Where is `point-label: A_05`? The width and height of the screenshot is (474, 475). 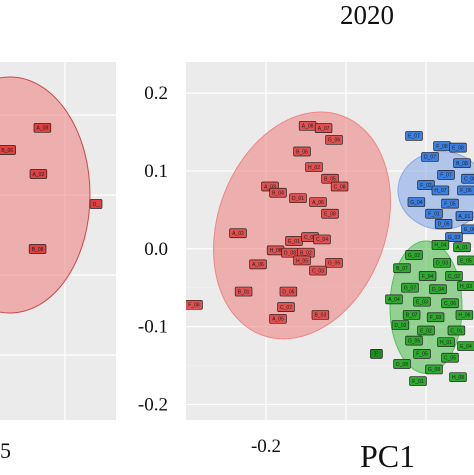
point-label: A_05 is located at coordinates (278, 320).